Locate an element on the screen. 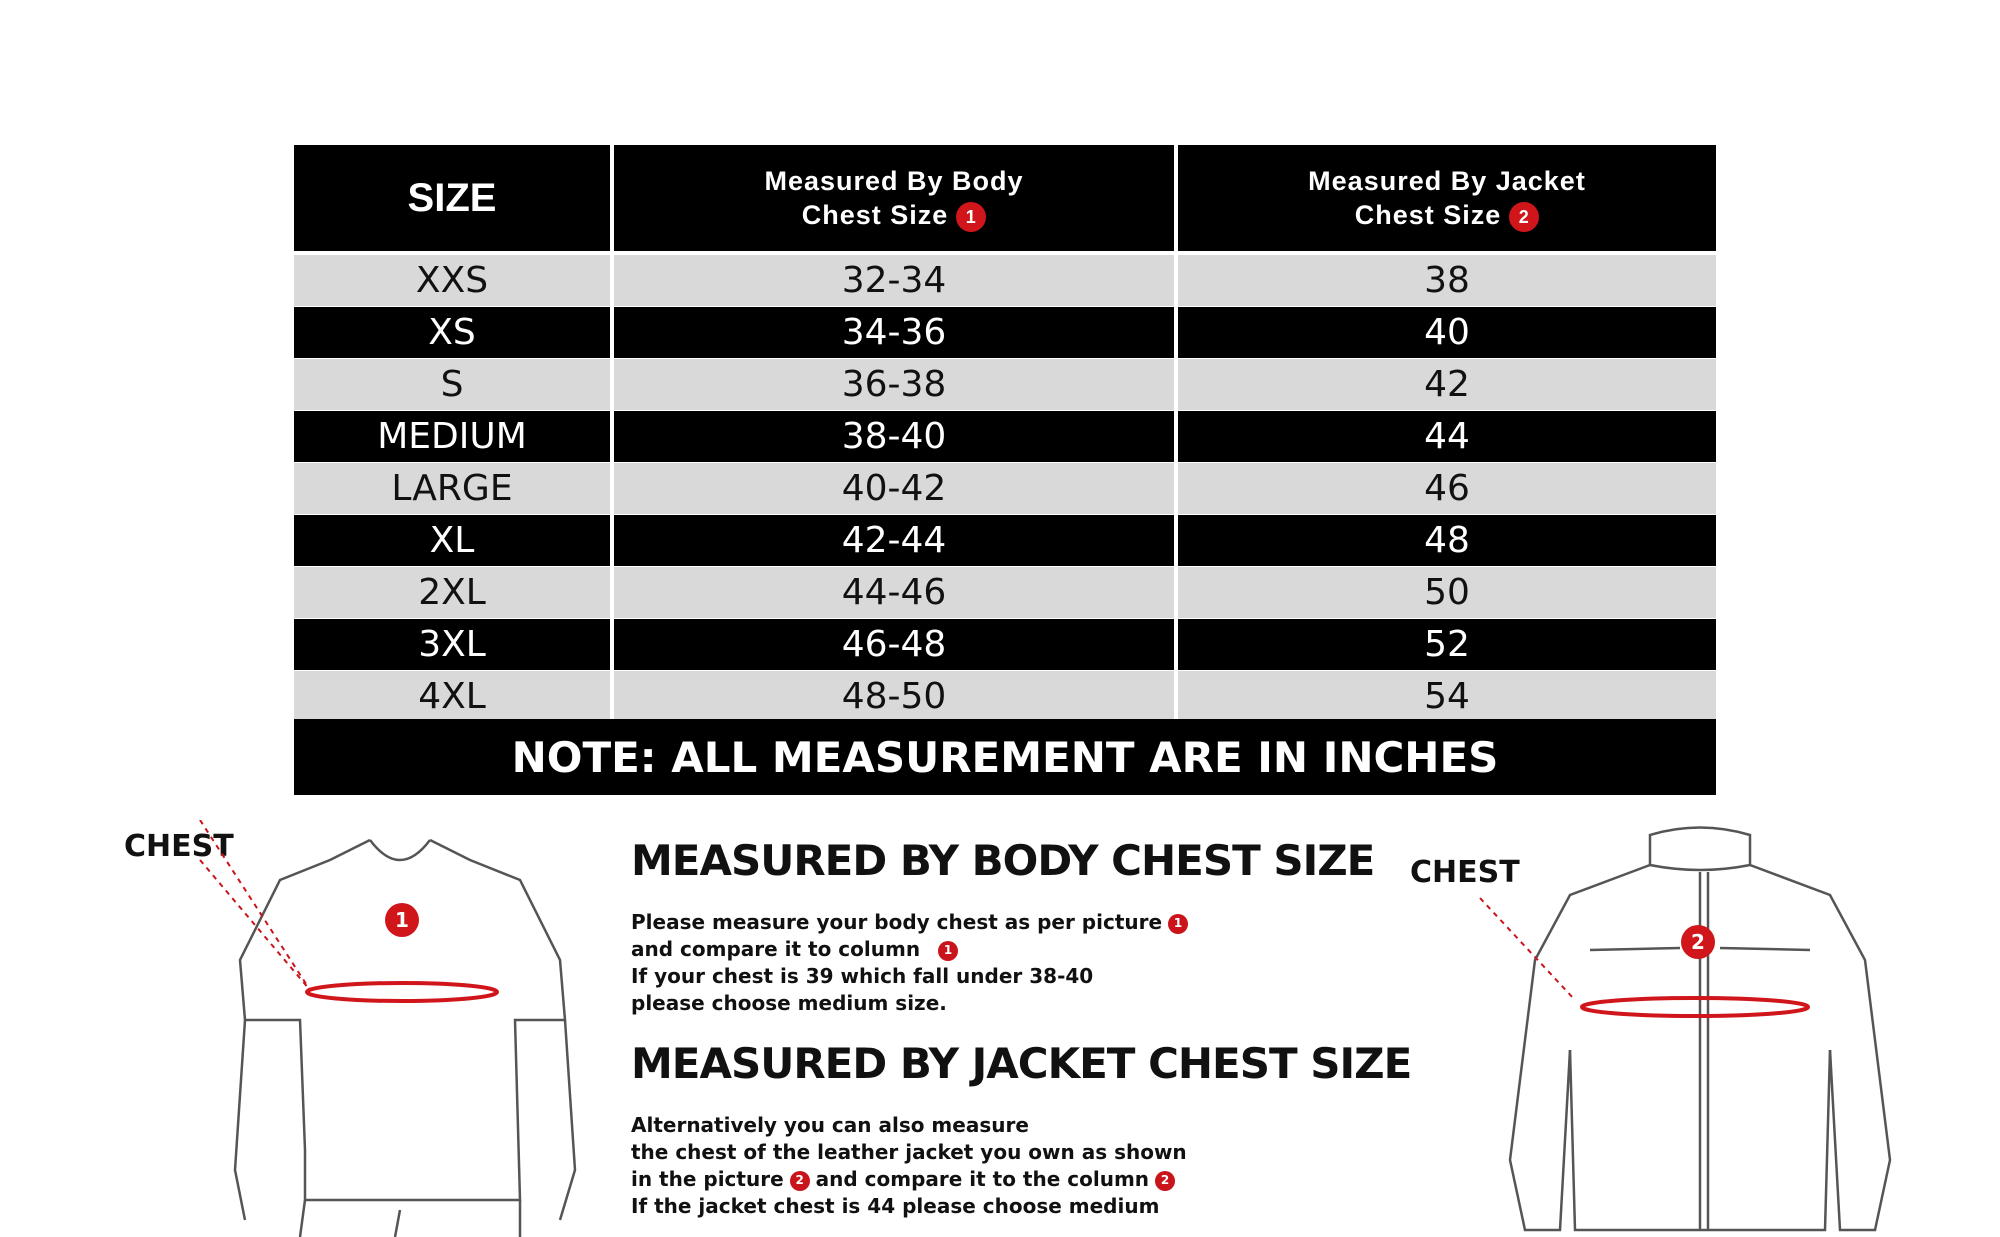 The width and height of the screenshot is (2000, 1237). body-chest-cell: 32-34 is located at coordinates (894, 280).